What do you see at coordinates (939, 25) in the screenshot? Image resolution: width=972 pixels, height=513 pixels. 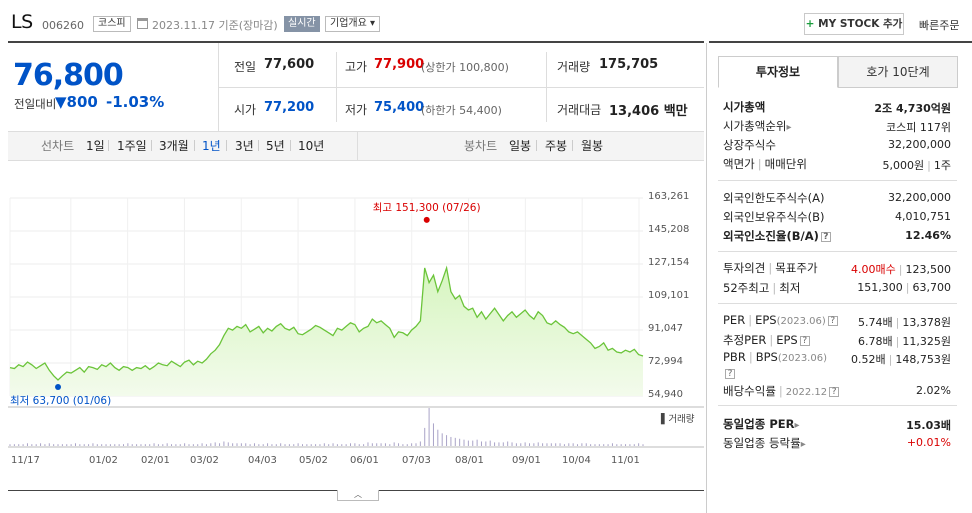 I see `fast-order-link: 빠른주문` at bounding box center [939, 25].